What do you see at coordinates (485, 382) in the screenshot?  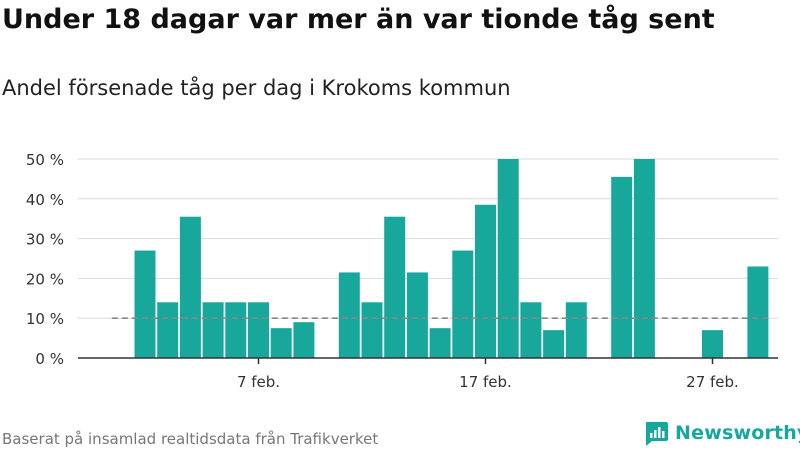 I see `x-tick-label: 17 feb.` at bounding box center [485, 382].